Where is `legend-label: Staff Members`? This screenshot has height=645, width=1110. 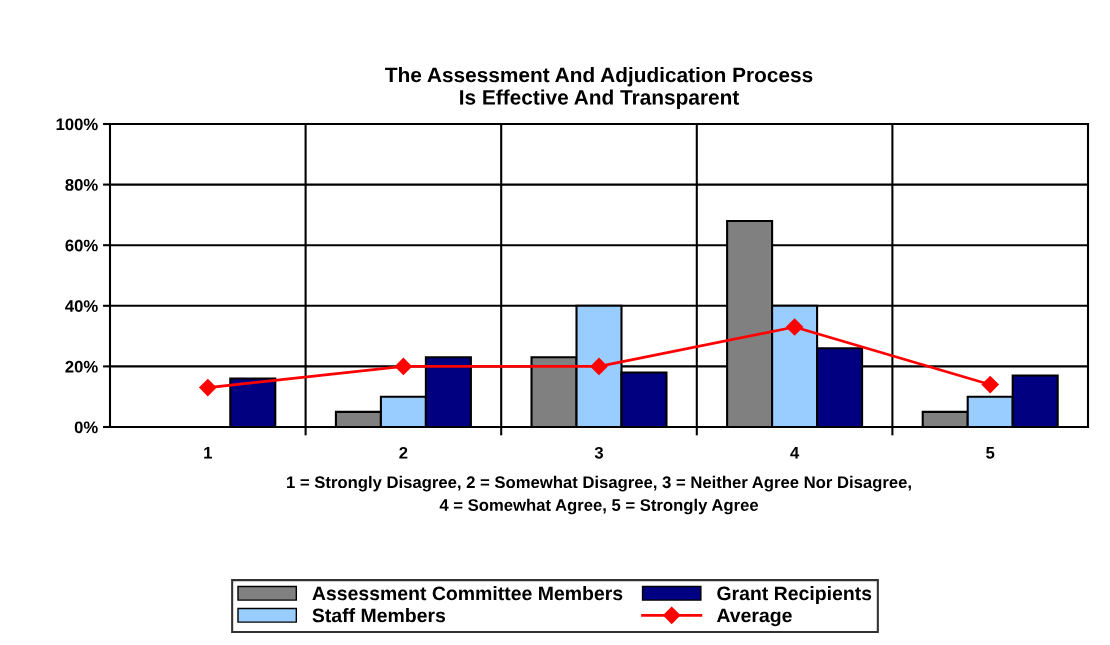
legend-label: Staff Members is located at coordinates (379, 615).